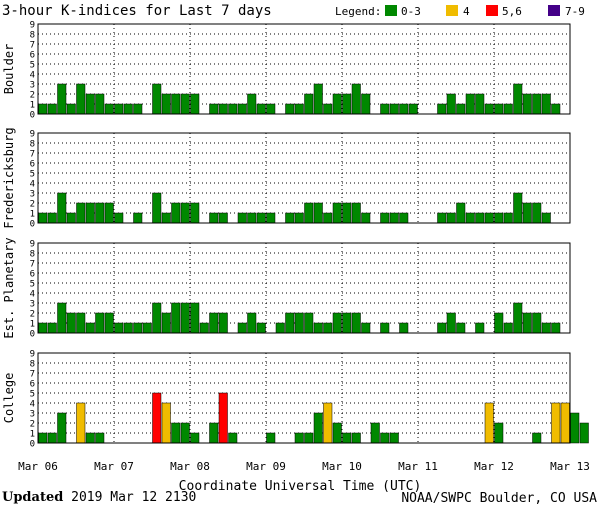  I want to click on x-axis-label: Coordinate Universal Time (UTC), so click(300, 486).